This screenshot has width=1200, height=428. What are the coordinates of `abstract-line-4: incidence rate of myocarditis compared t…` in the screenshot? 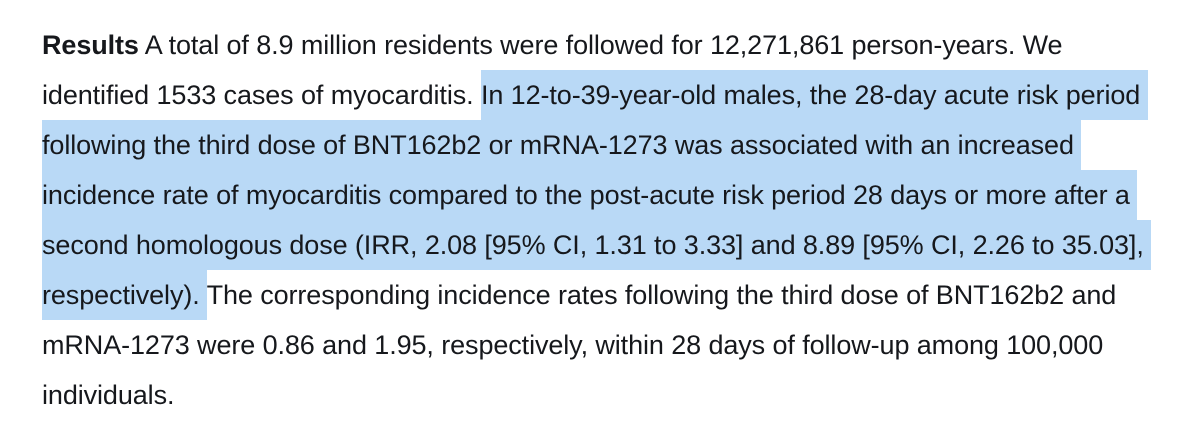 It's located at (600, 195).